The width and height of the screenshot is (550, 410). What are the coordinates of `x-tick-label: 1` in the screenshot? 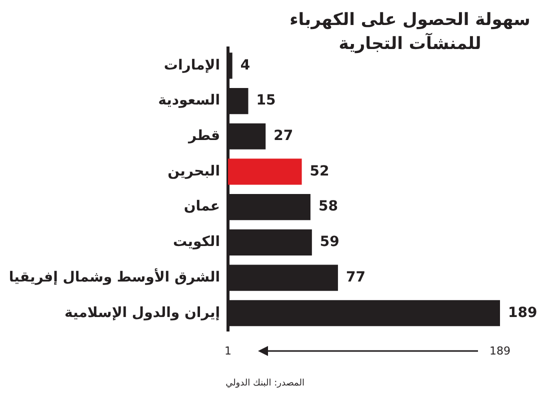 It's located at (228, 351).